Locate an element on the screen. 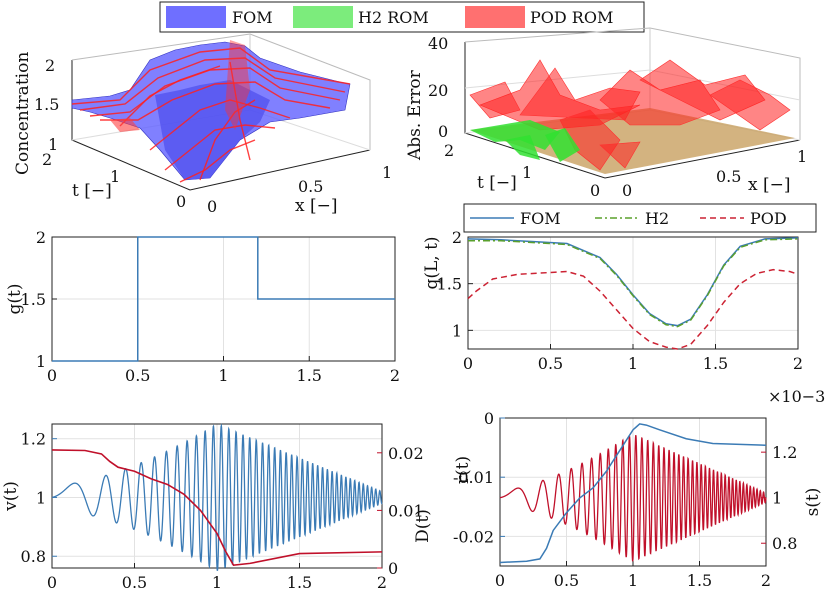  ytick-right-label-2: 0.02 is located at coordinates (406, 453).